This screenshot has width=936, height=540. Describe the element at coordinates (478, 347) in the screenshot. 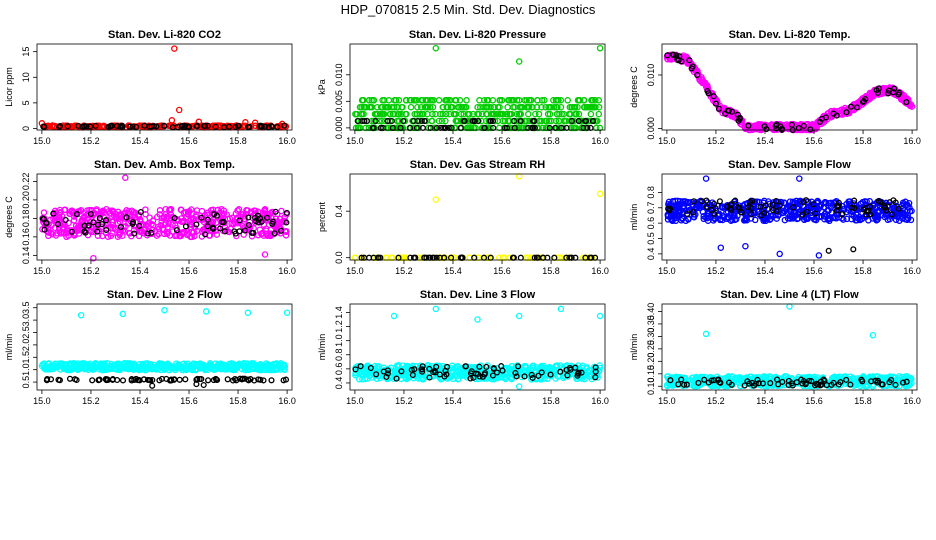

I see `data-points` at that location.